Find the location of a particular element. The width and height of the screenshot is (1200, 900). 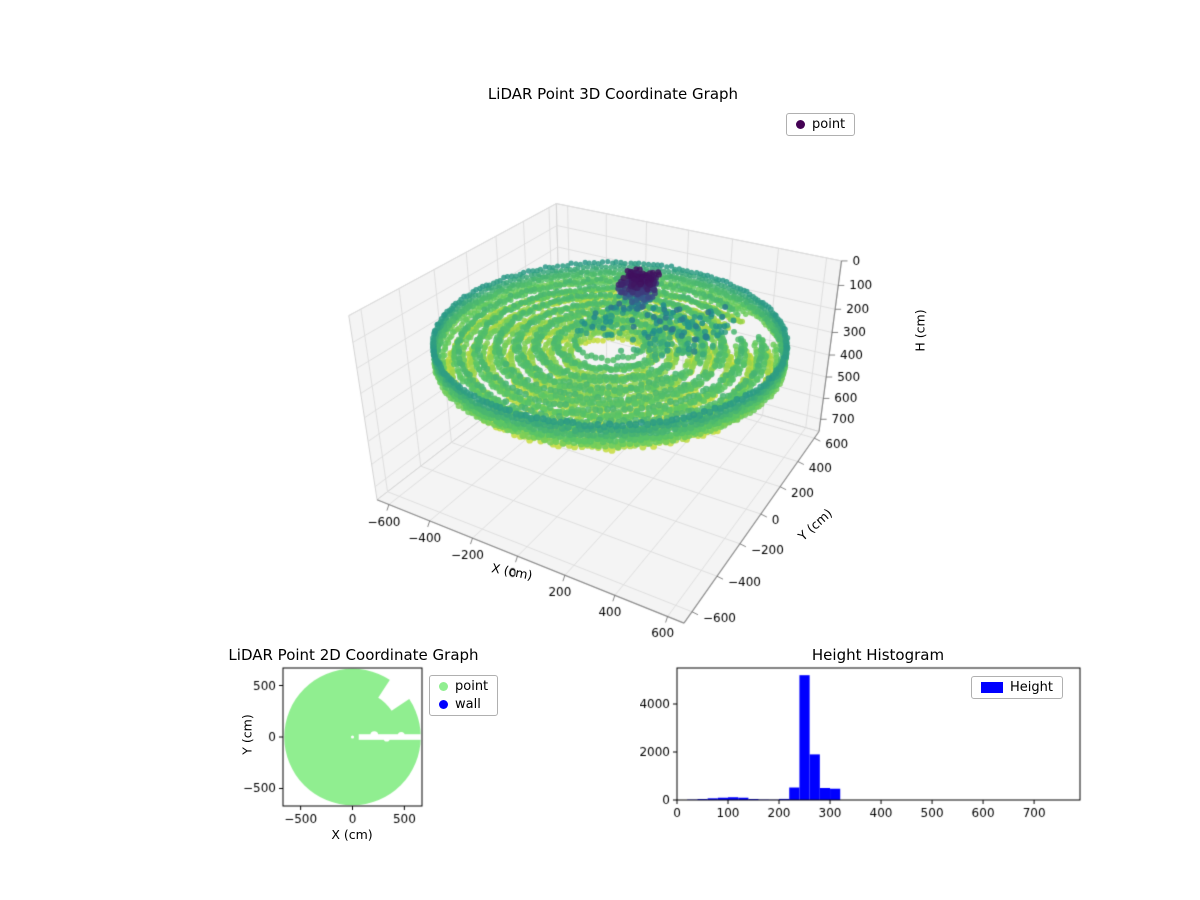

plot2d-legend-label-wall: wall is located at coordinates (468, 704).